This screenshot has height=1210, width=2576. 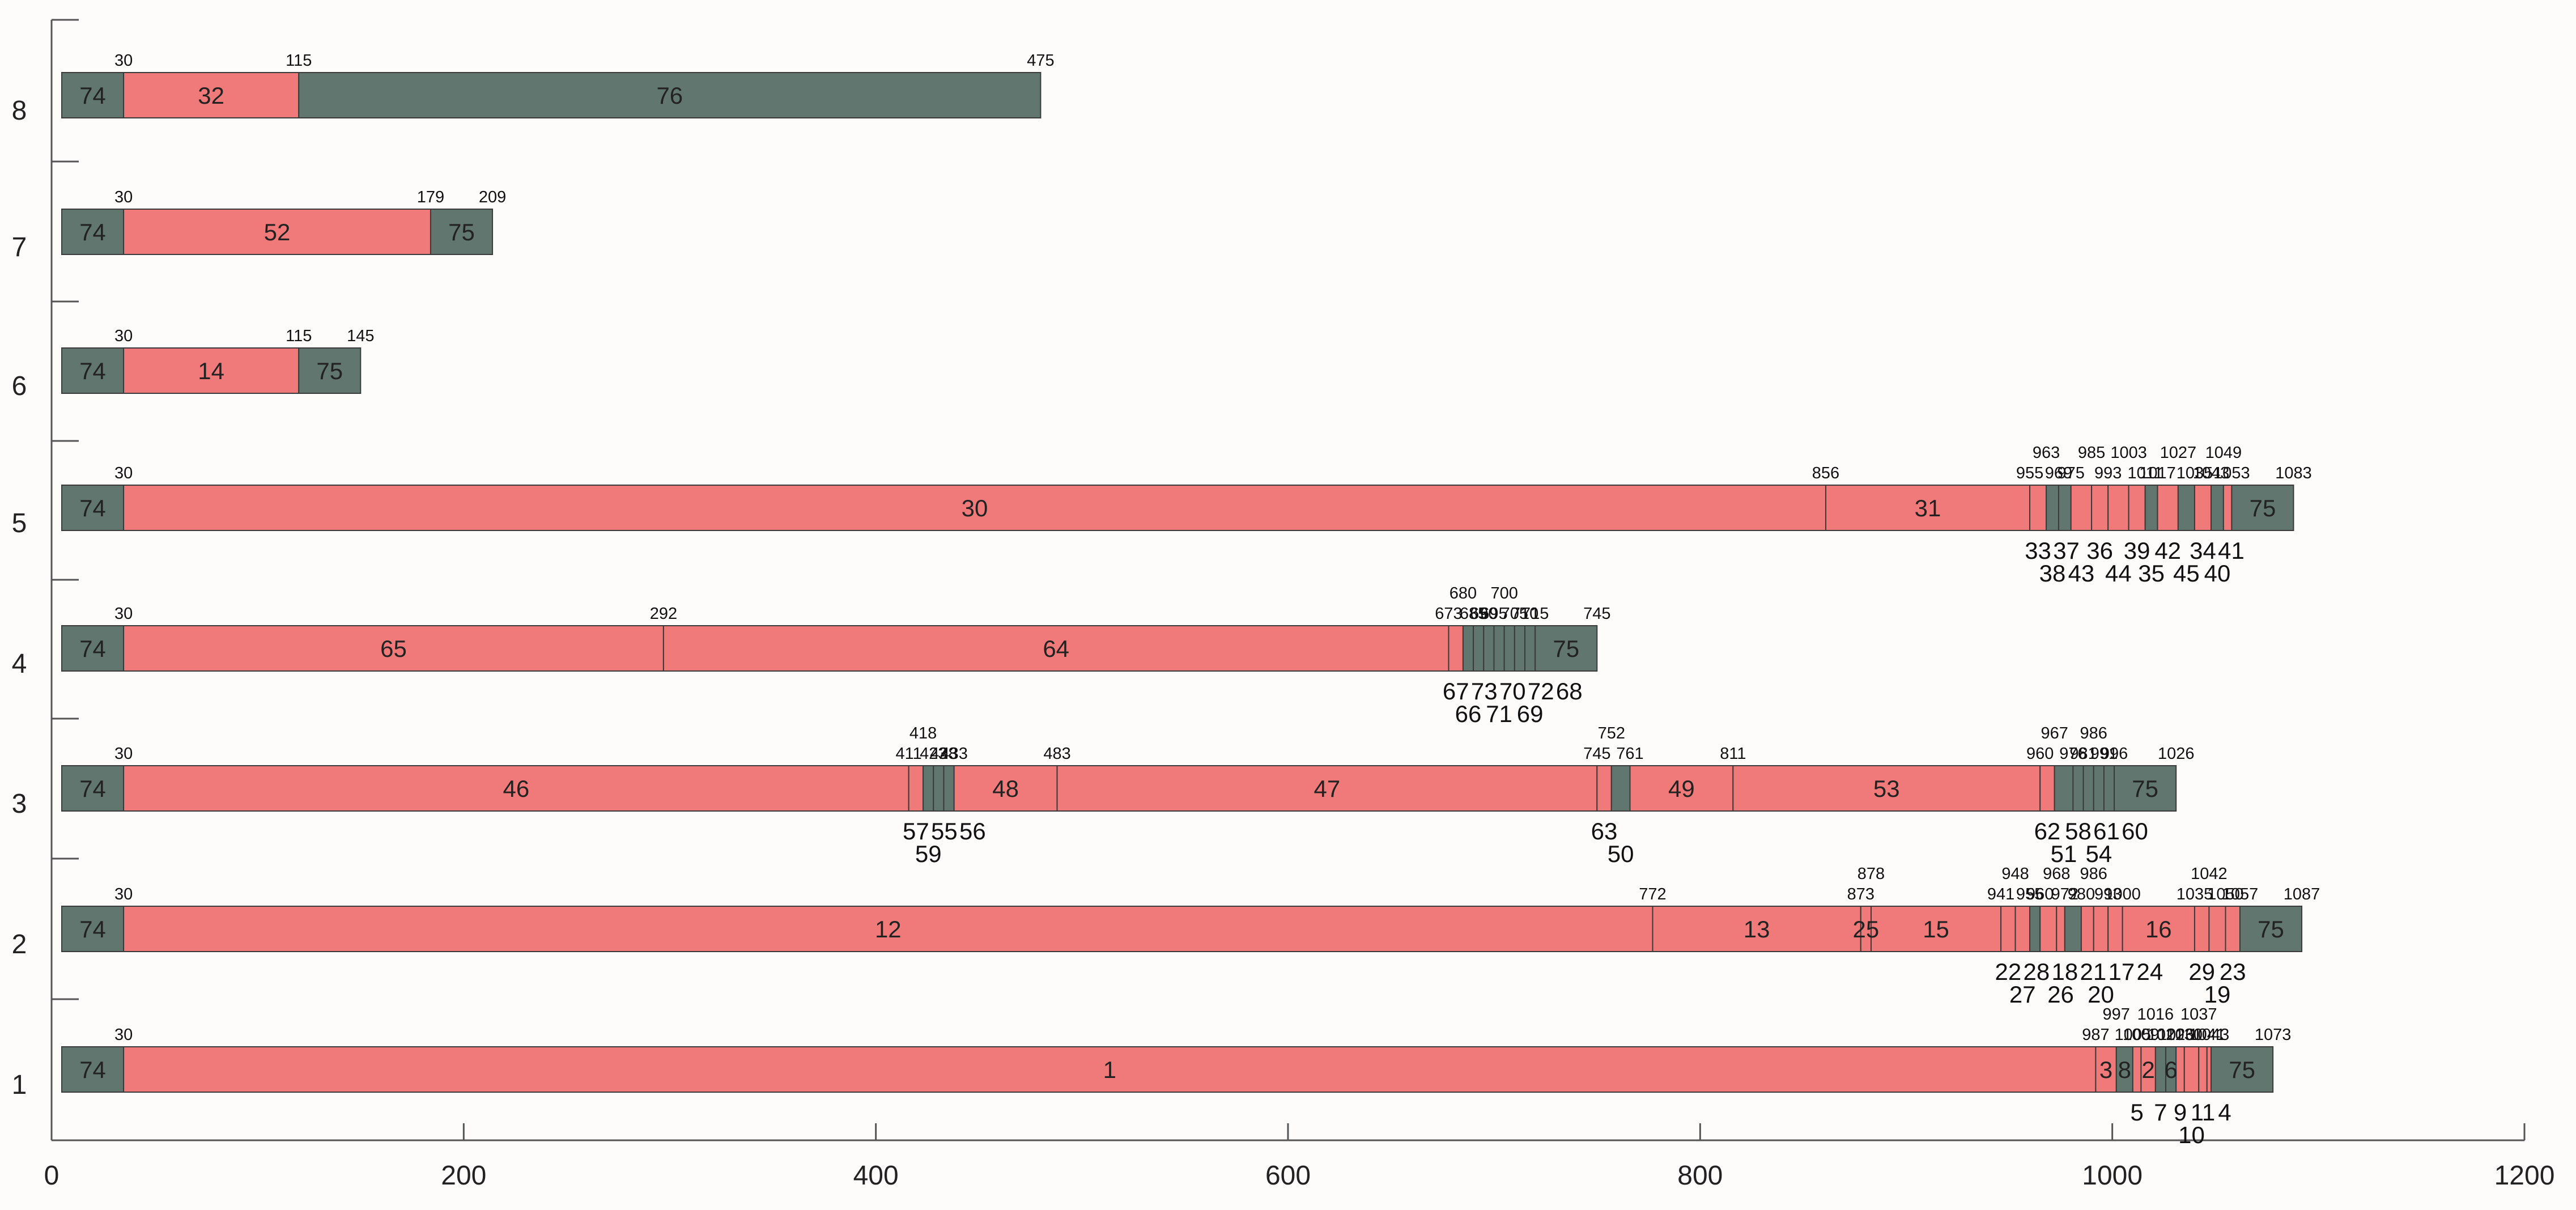 I want to click on boundary-label: 1053, so click(x=2231, y=473).